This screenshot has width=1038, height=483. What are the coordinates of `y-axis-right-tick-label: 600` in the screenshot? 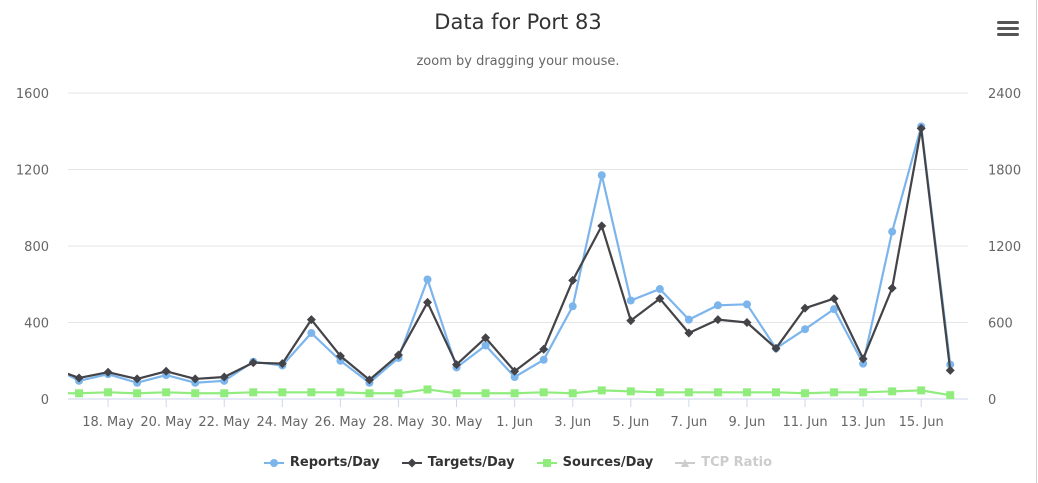 It's located at (1000, 324).